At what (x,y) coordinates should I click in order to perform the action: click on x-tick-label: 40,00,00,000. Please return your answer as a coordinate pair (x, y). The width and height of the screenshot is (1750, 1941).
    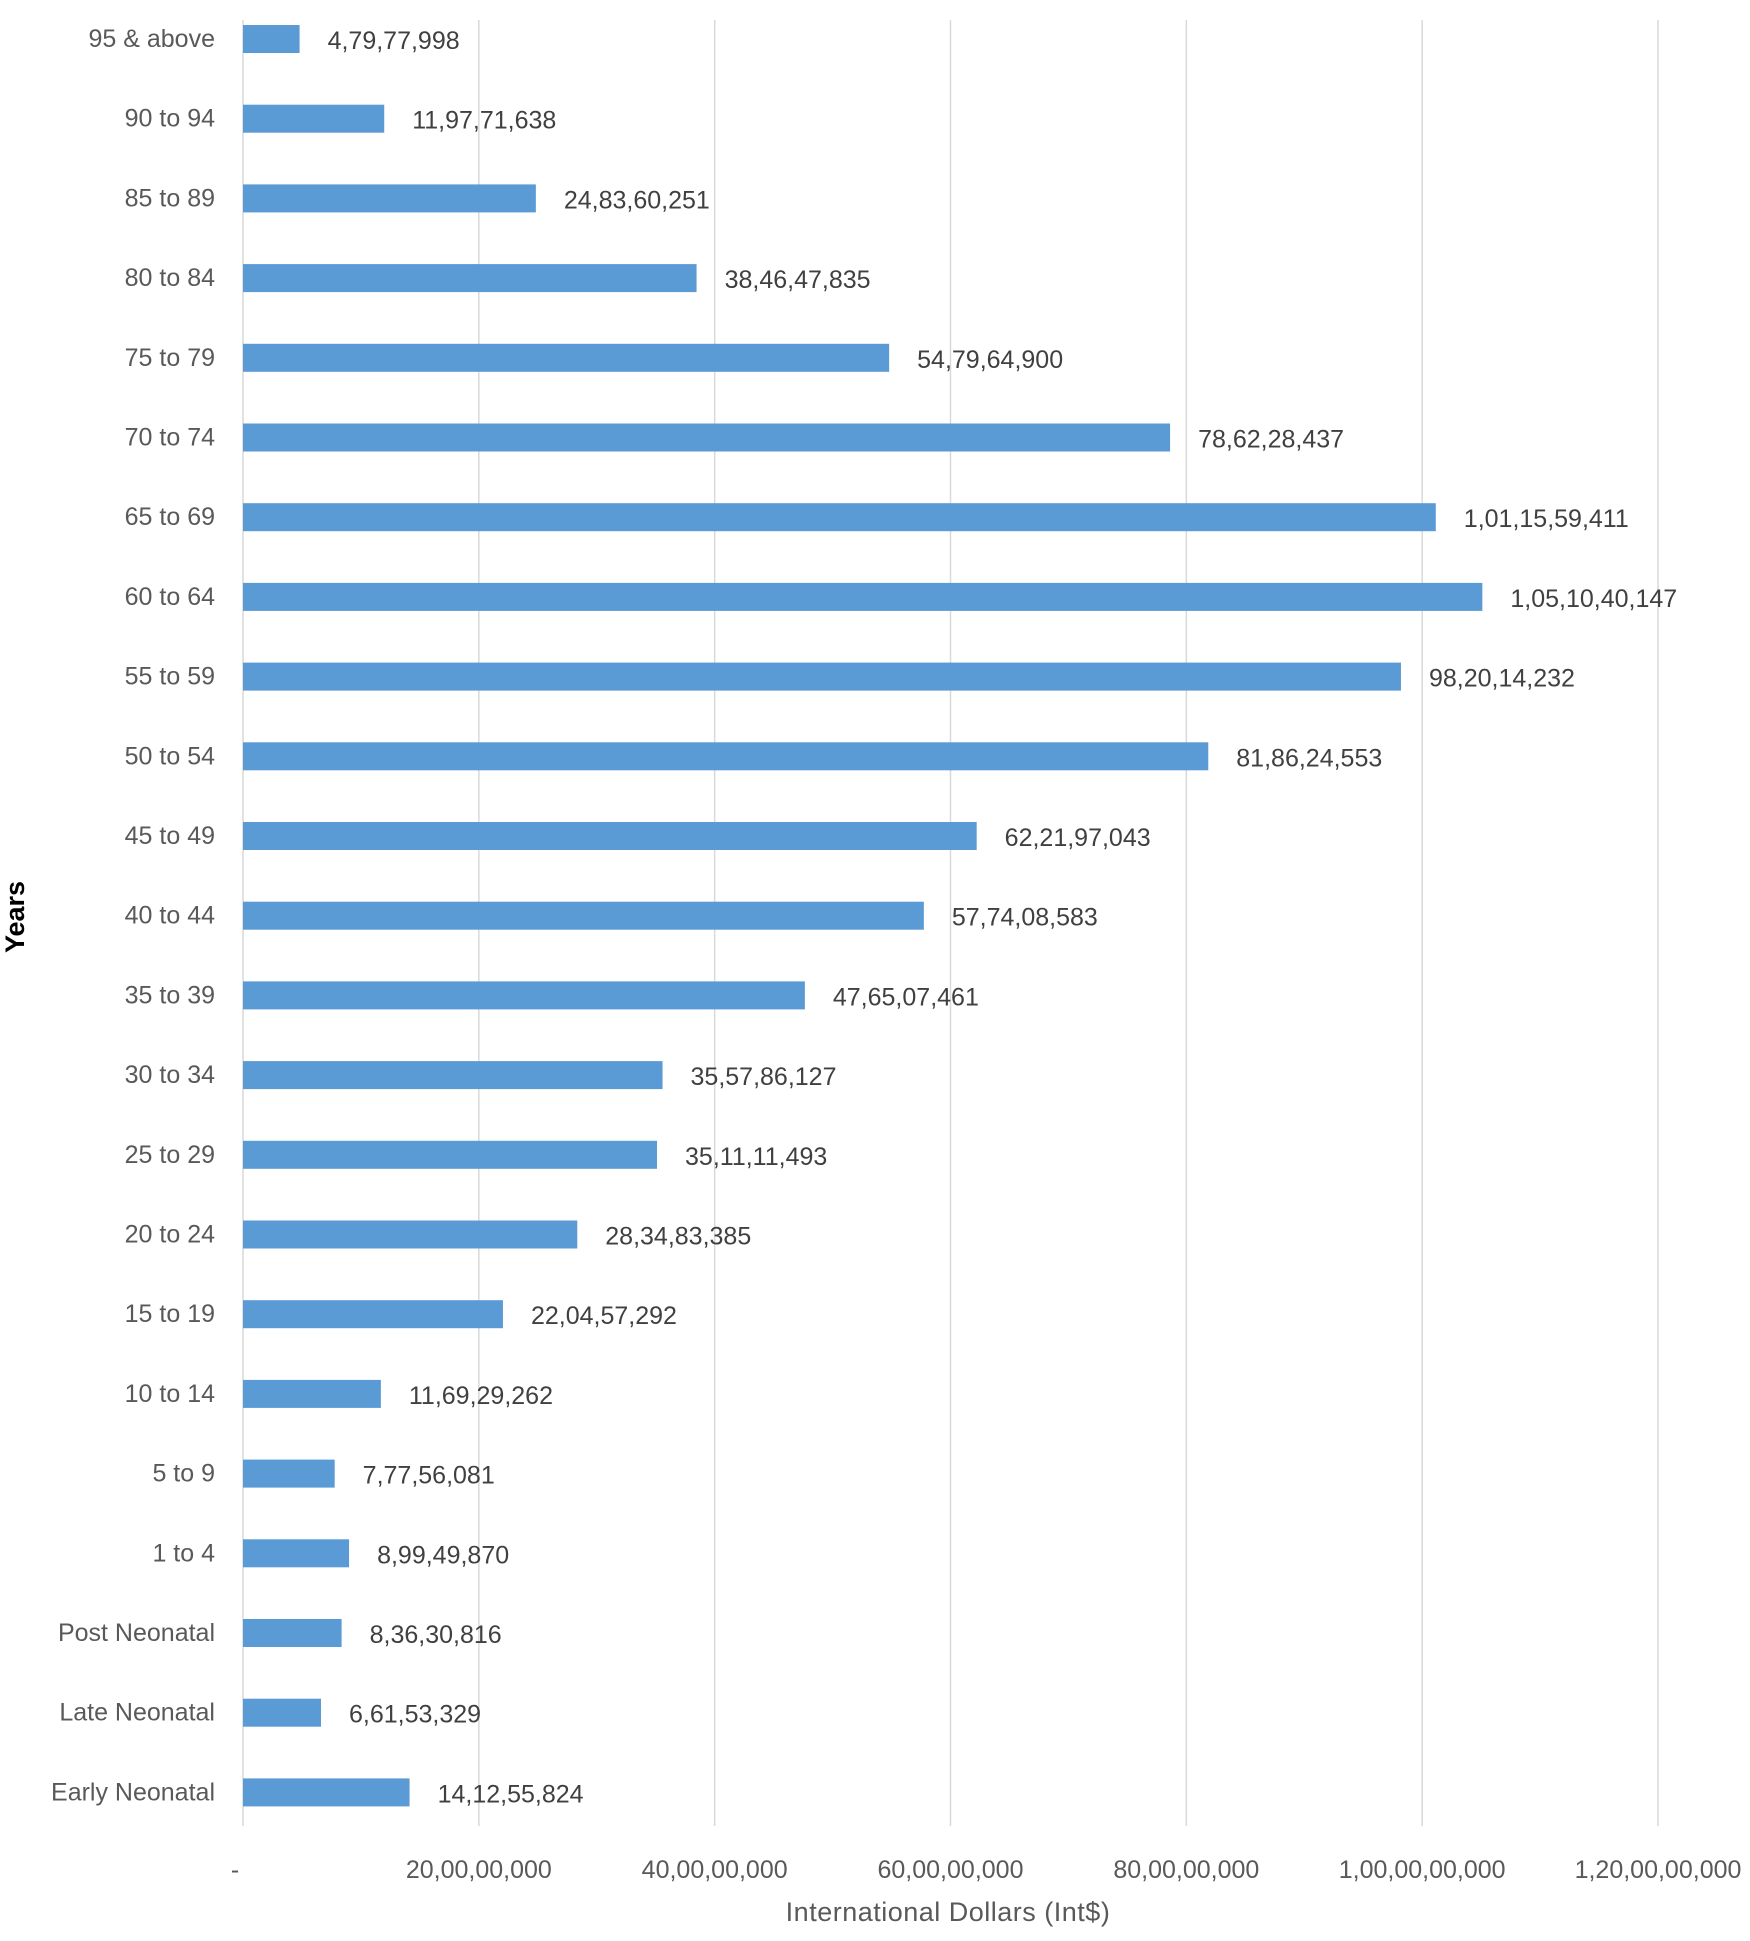
    Looking at the image, I should click on (715, 1870).